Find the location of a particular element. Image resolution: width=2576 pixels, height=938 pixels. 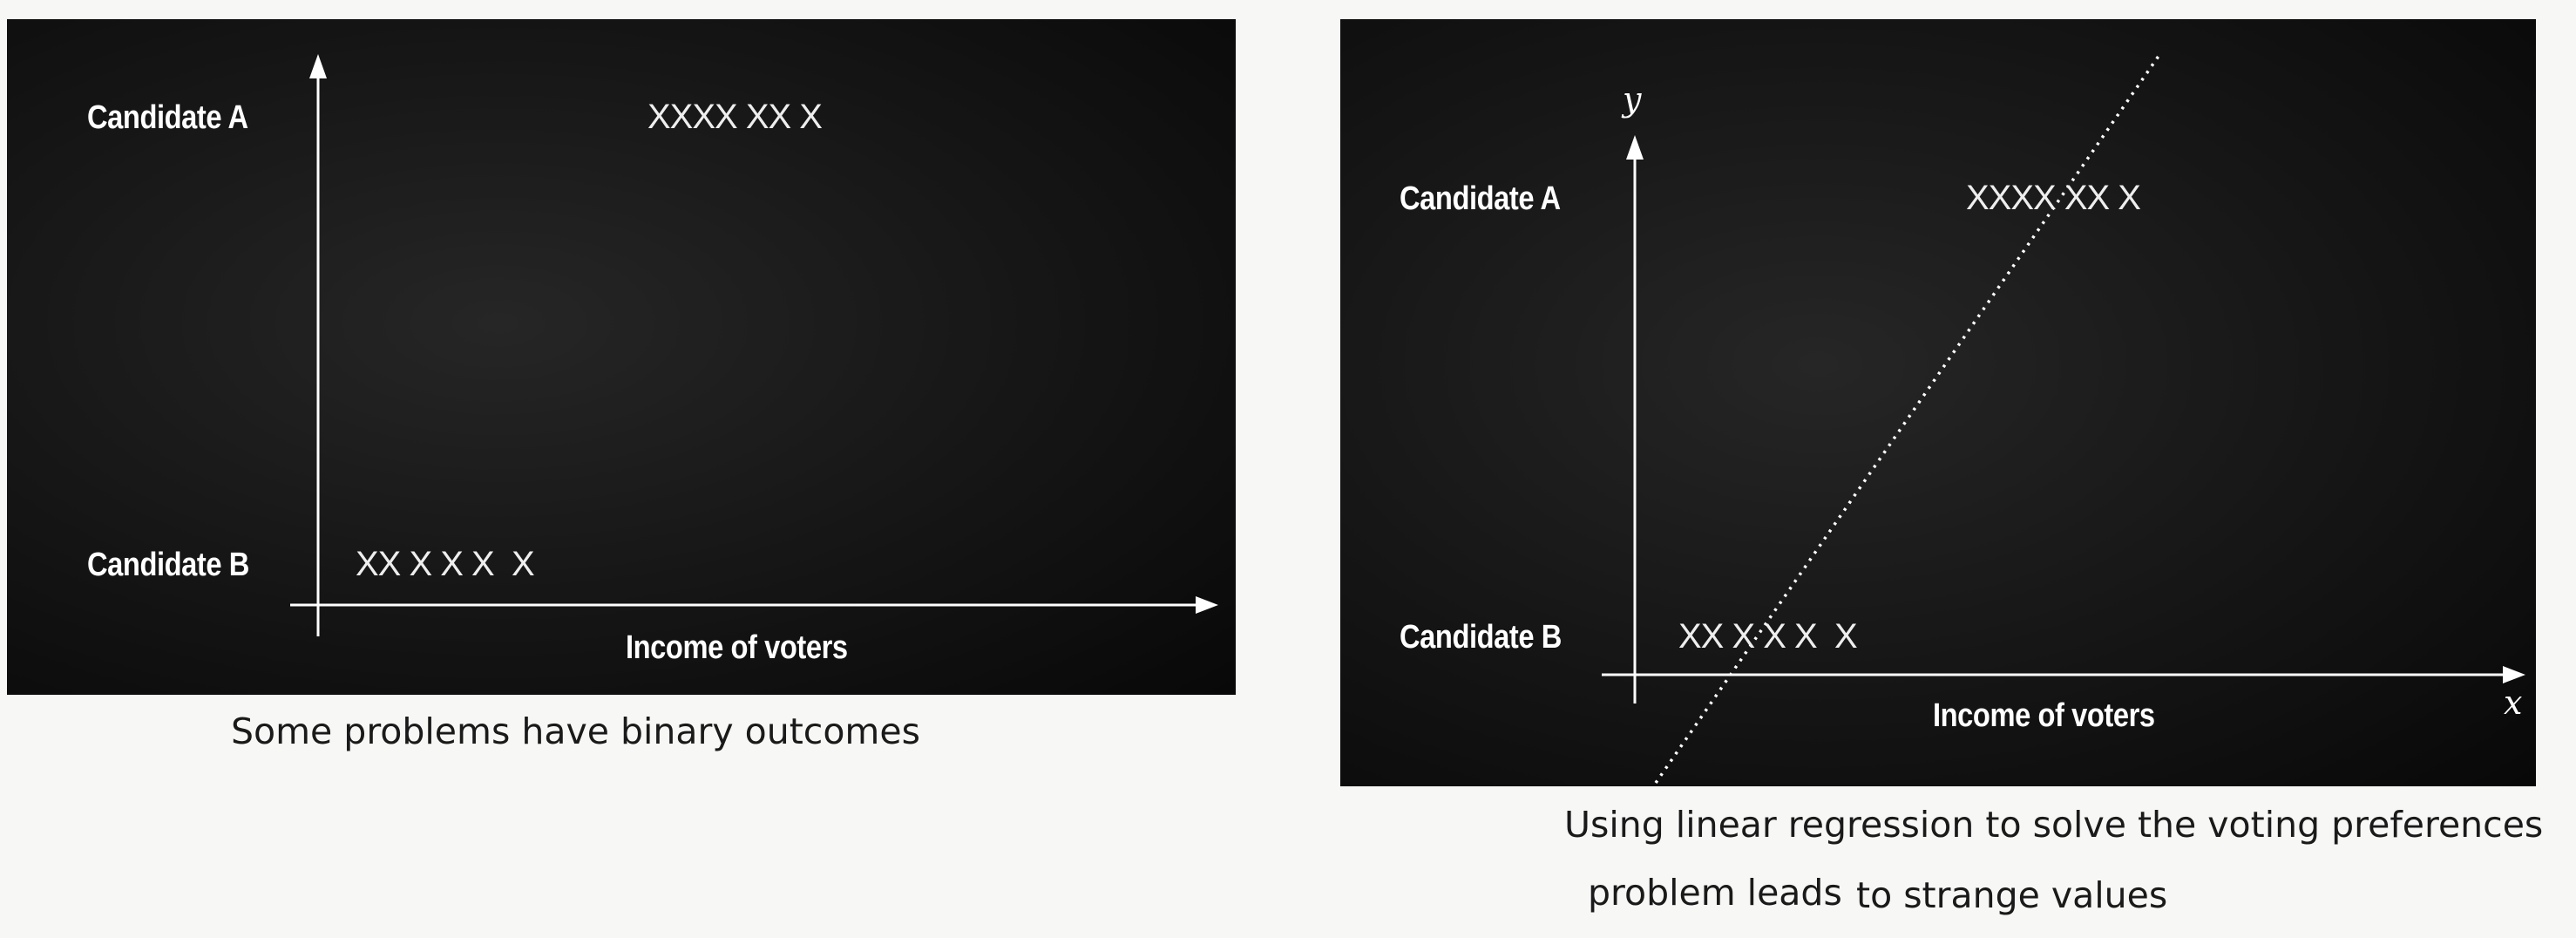

right-y-axis-arrowhead is located at coordinates (1635, 147).